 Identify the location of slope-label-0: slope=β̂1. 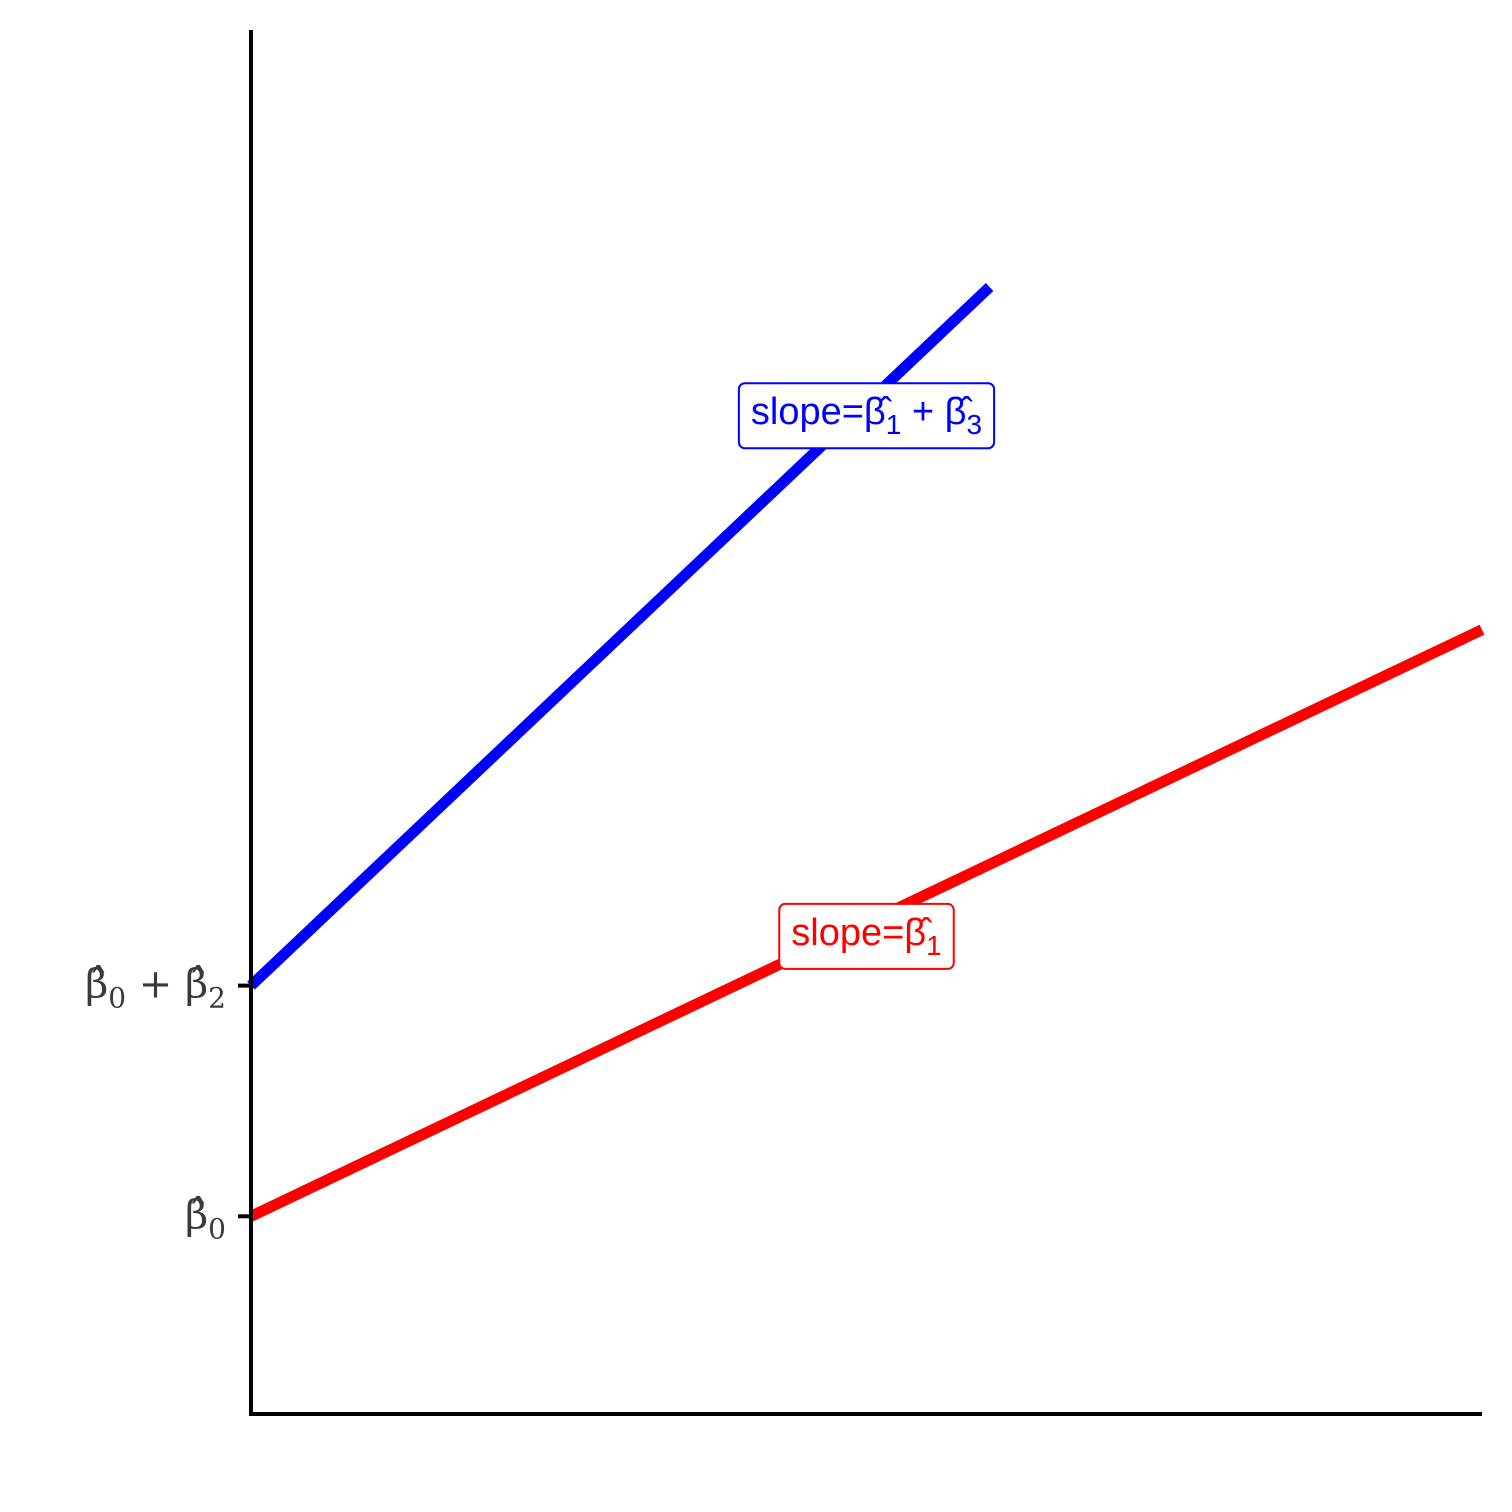
(866, 936).